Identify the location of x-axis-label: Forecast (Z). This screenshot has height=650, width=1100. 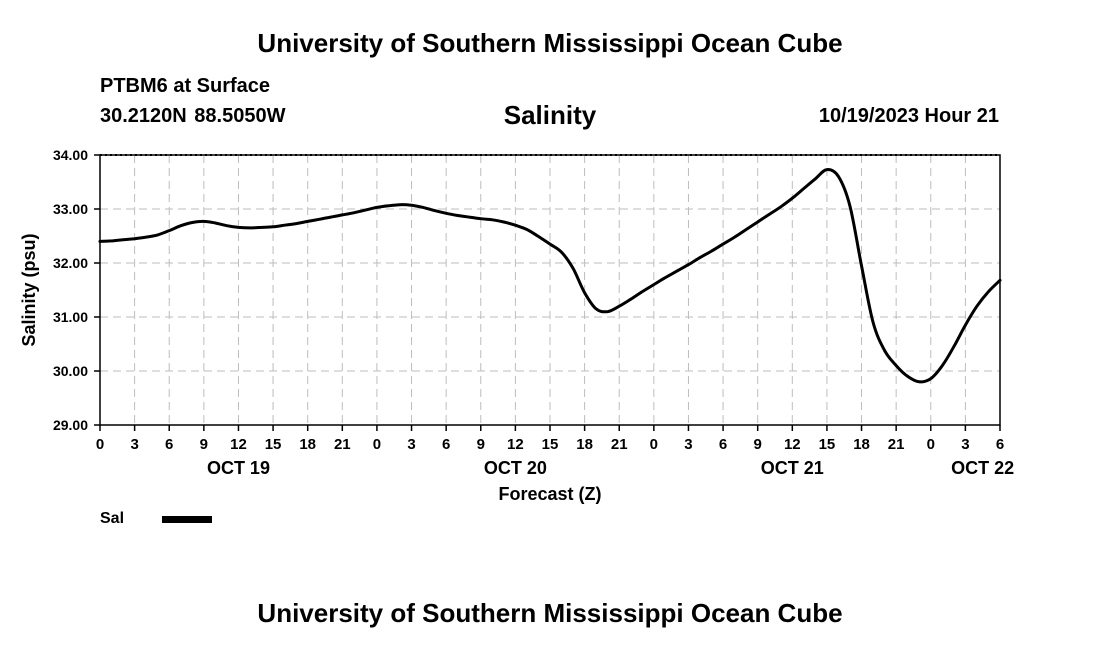
(549, 494).